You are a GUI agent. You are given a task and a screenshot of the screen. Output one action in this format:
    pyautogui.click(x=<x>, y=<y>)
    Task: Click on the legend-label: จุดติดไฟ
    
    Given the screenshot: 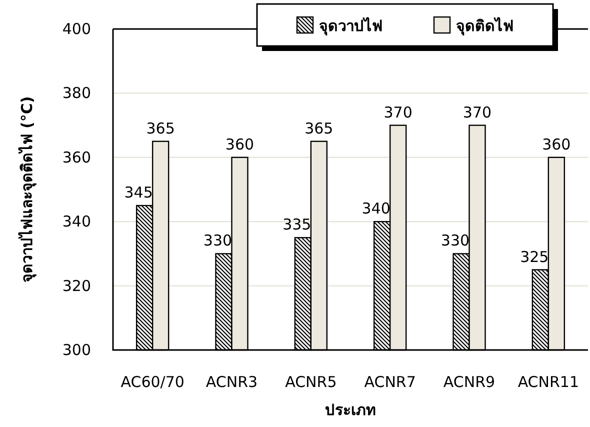 What is the action you would take?
    pyautogui.click(x=485, y=26)
    